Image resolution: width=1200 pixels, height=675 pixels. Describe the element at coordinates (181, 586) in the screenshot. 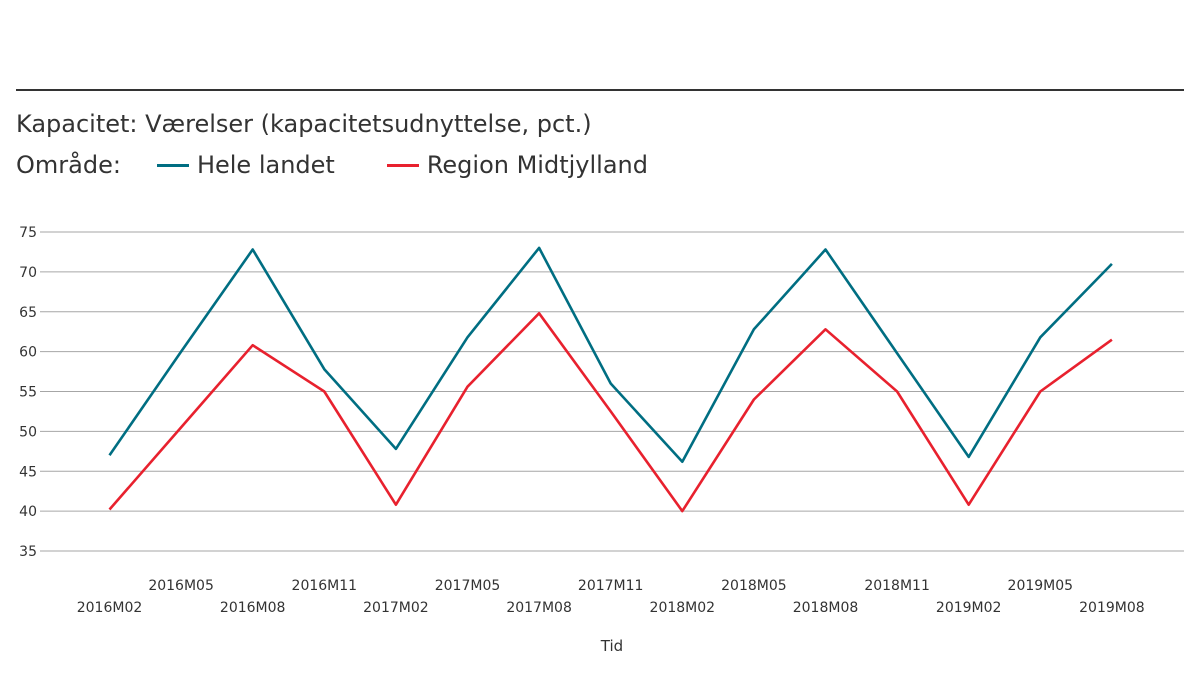

I see `x-tick-label: 2016M05` at that location.